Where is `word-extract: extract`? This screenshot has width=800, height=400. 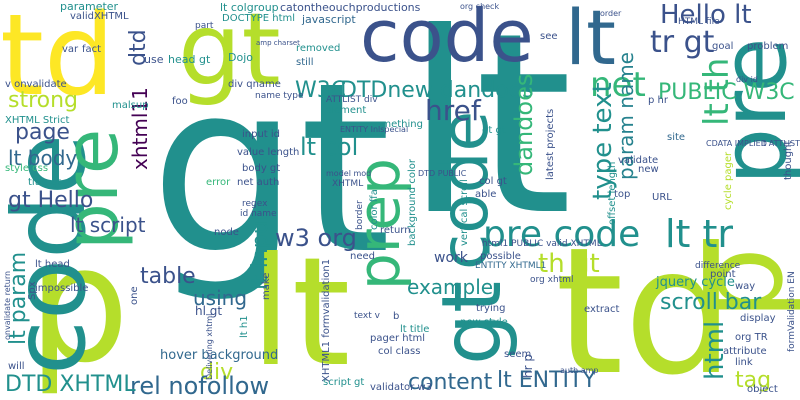
word-extract: extract is located at coordinates (602, 309).